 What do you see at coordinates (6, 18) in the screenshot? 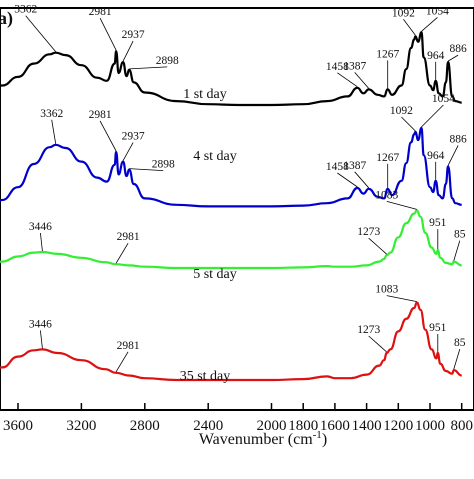
I see `panel-label: a)` at bounding box center [6, 18].